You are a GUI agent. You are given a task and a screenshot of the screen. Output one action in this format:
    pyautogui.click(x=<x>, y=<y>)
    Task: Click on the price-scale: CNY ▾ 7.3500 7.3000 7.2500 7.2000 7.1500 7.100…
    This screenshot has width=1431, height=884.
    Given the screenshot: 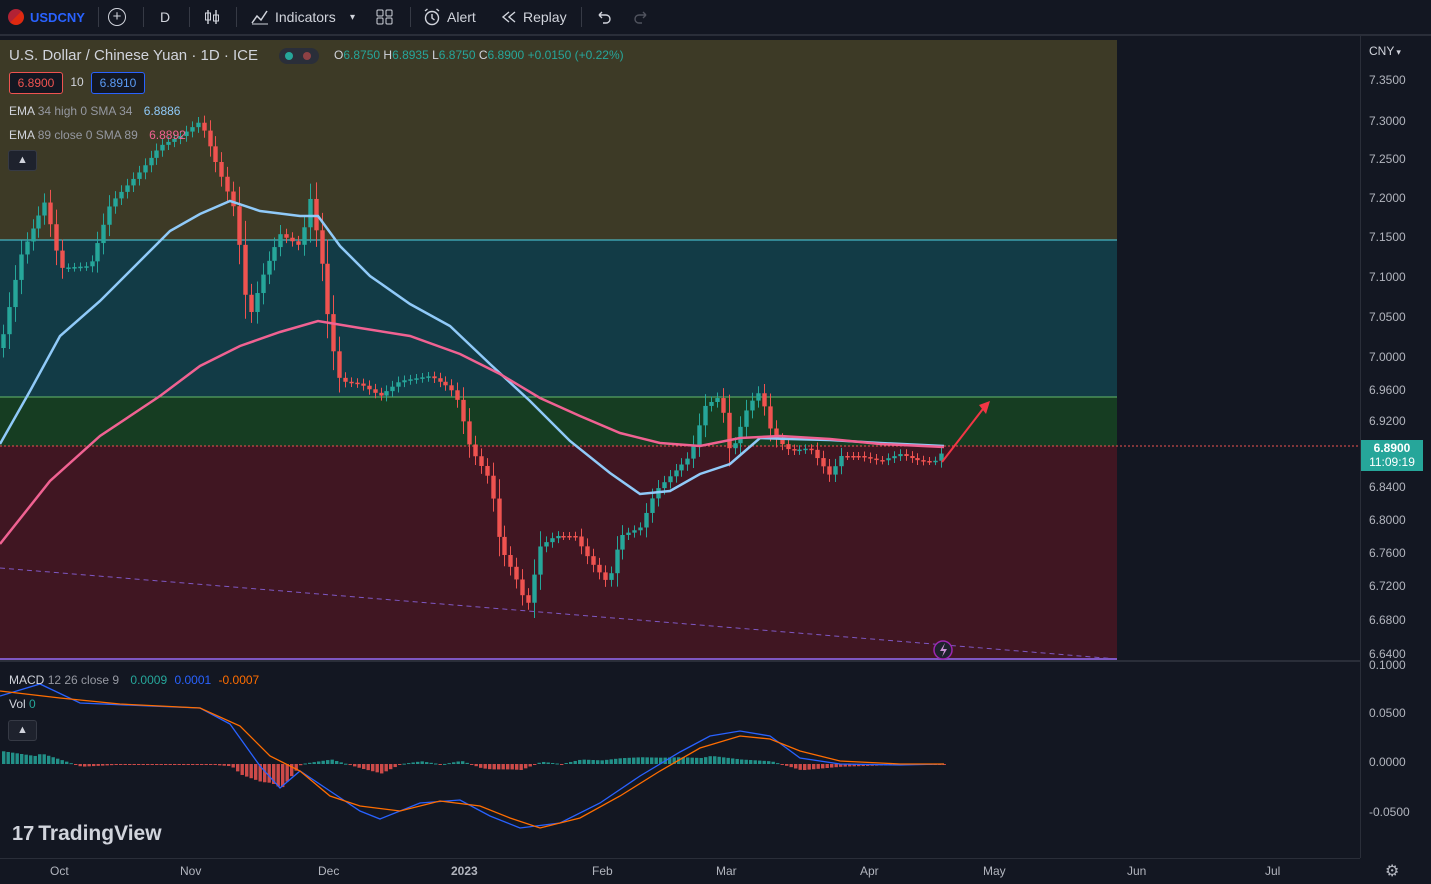 What is the action you would take?
    pyautogui.click(x=1395, y=447)
    